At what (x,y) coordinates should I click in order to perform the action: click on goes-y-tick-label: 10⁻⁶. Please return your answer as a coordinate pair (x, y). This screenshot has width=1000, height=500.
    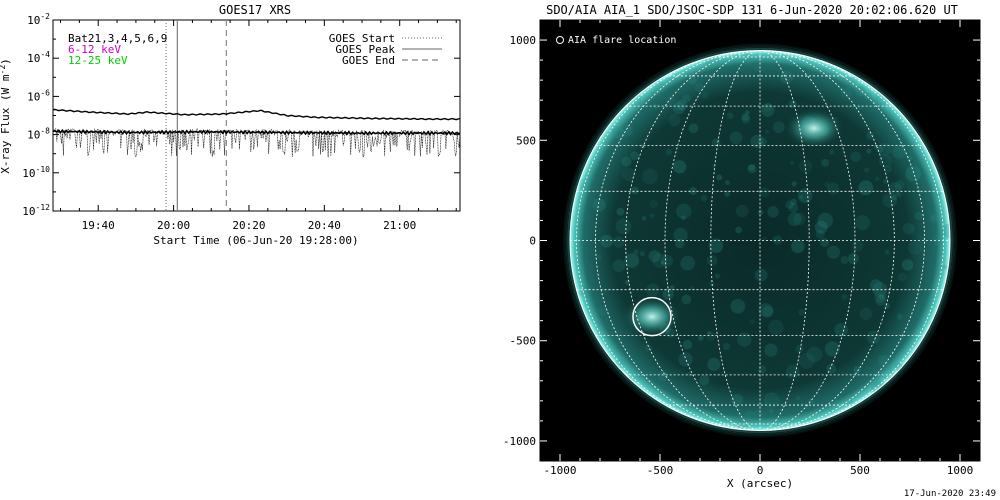
    Looking at the image, I should click on (38, 95).